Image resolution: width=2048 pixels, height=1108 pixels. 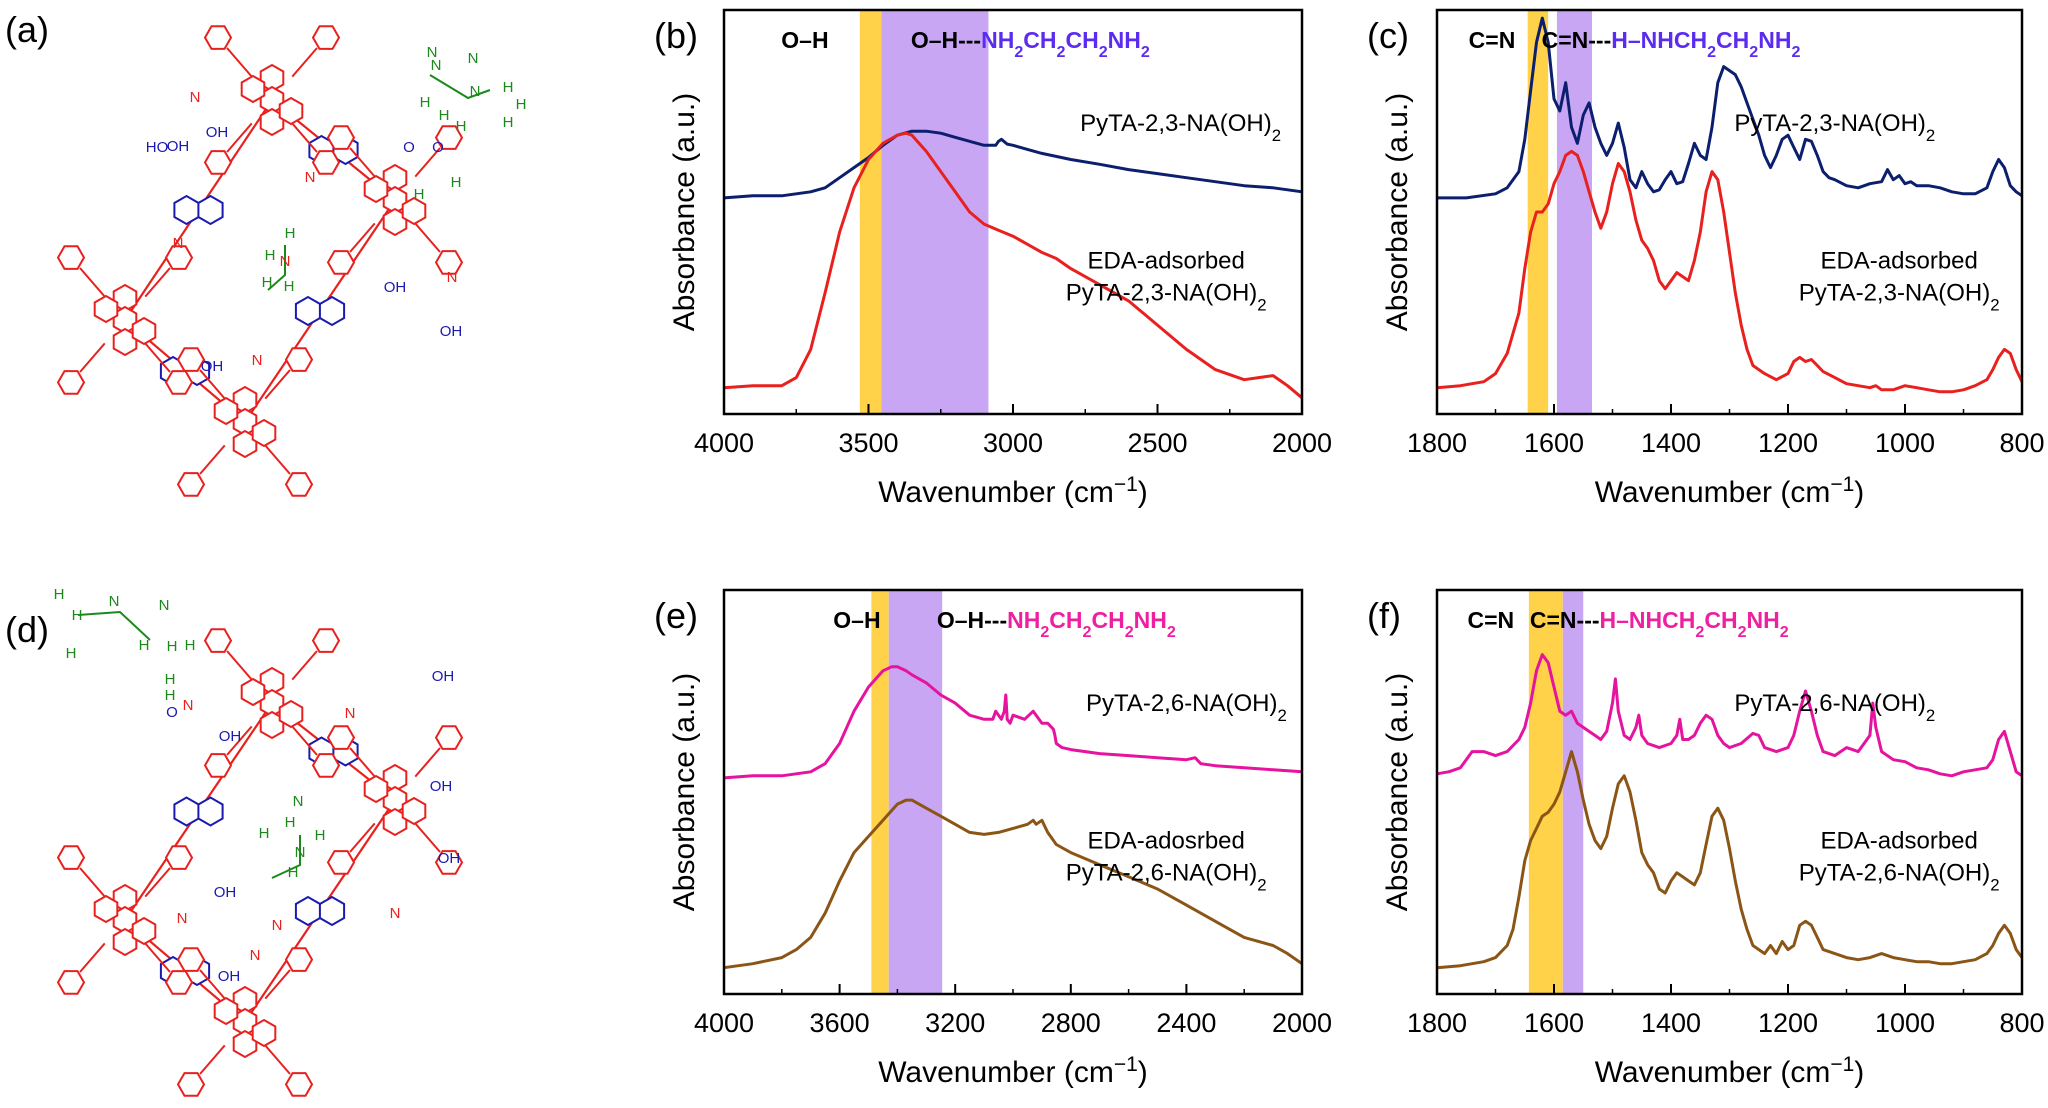 I want to click on panel-label-d: (d), so click(x=27, y=629).